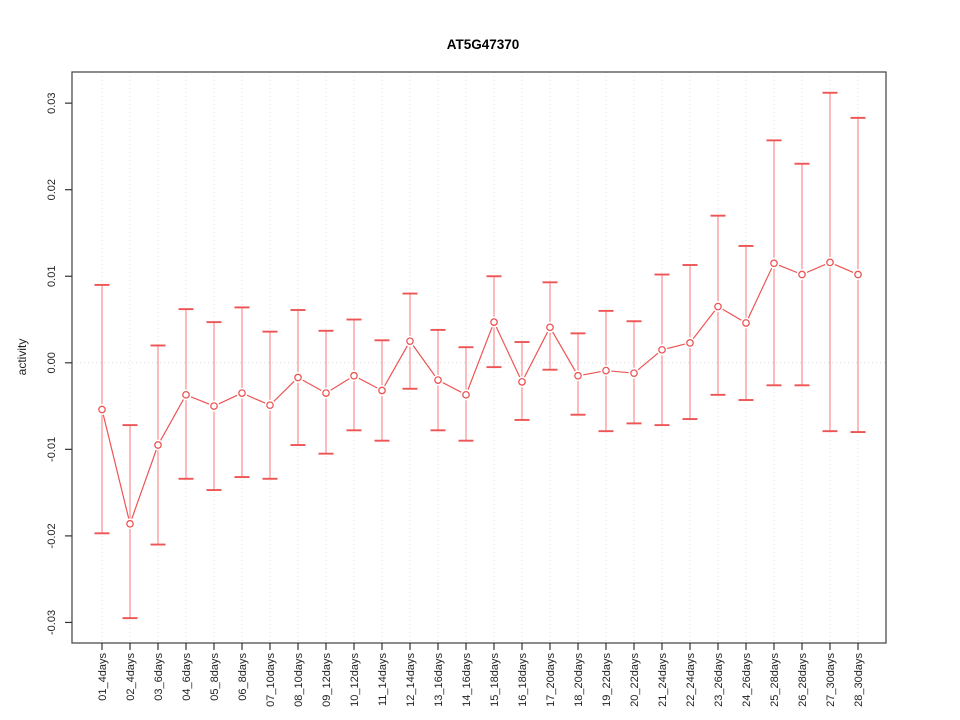 Image resolution: width=960 pixels, height=720 pixels. Describe the element at coordinates (439, 680) in the screenshot. I see `x-tick-label: 13_16days` at that location.